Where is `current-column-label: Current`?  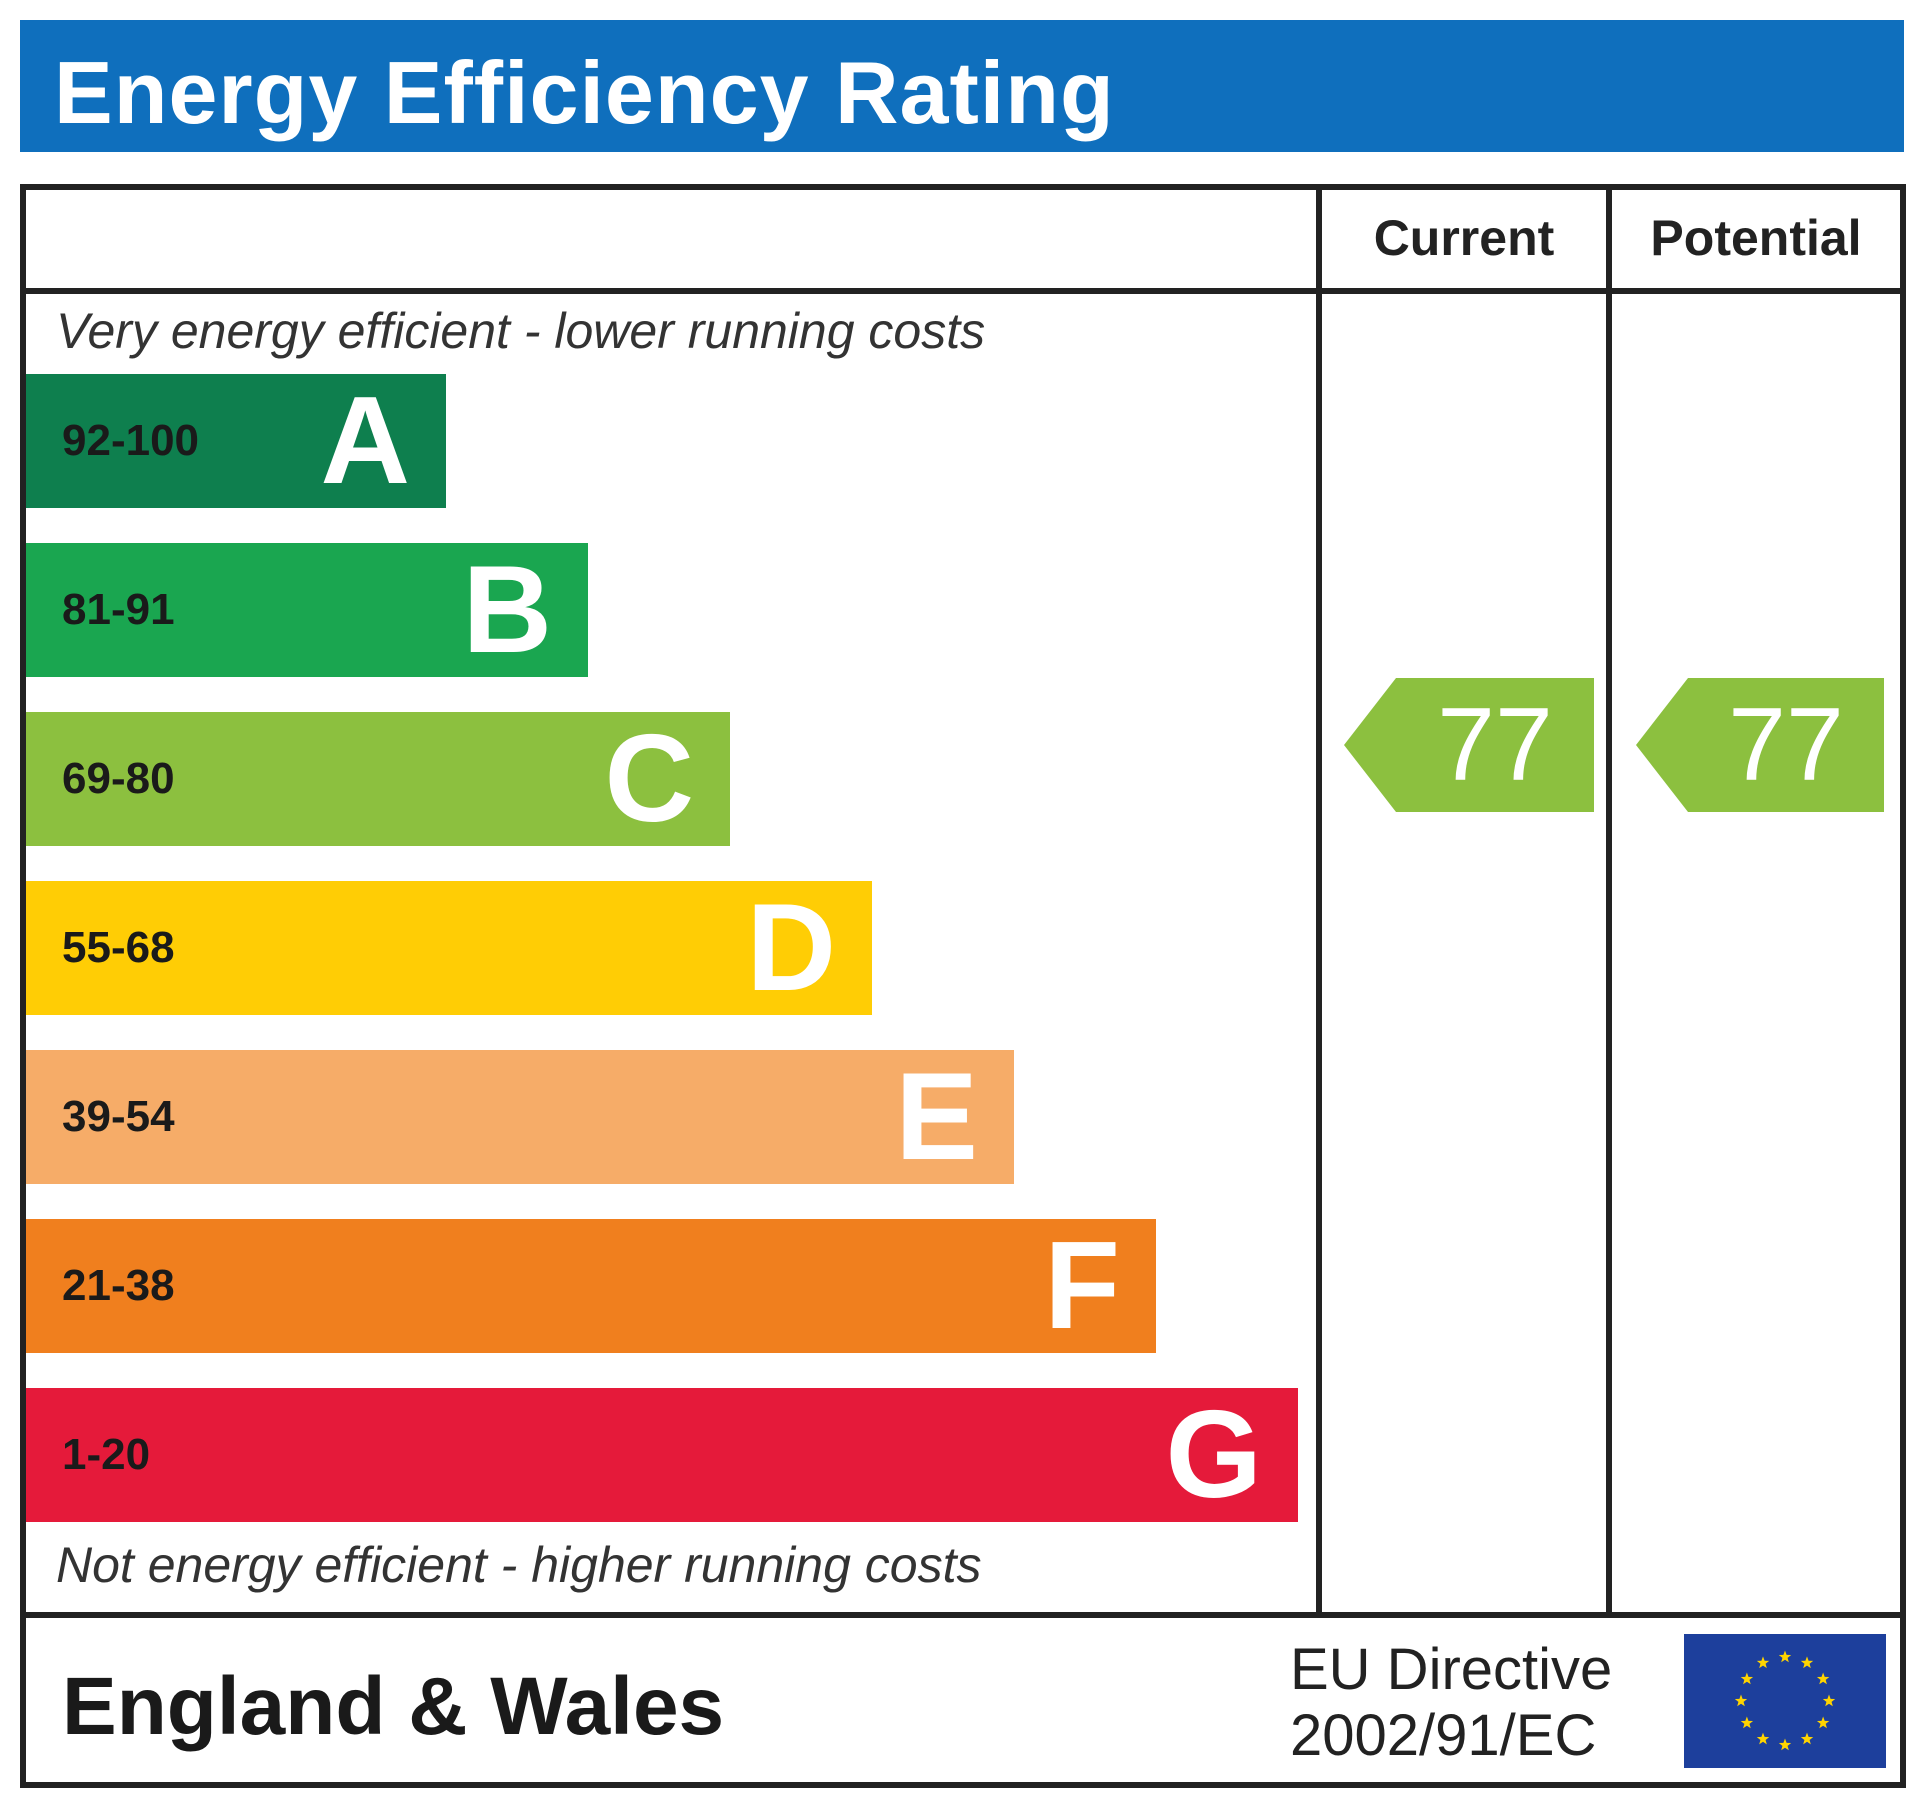
current-column-label: Current is located at coordinates (1464, 238).